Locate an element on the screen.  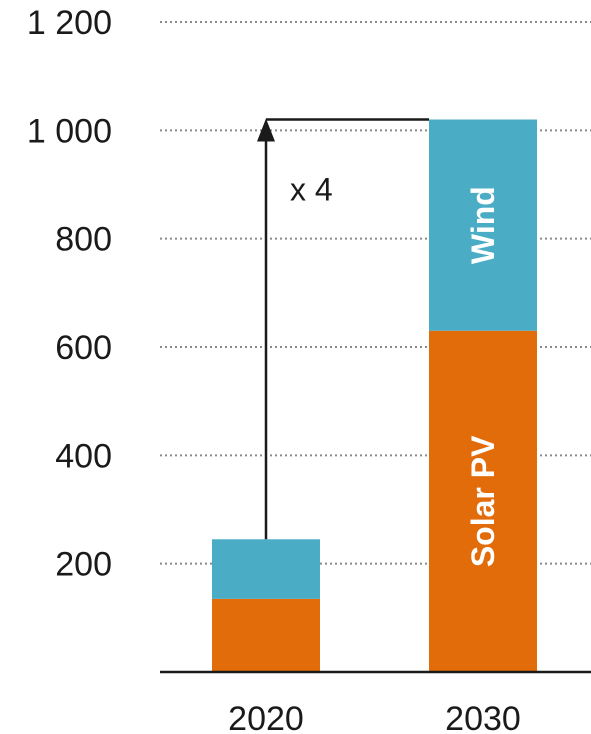
y-tick-label: 600 is located at coordinates (83, 348).